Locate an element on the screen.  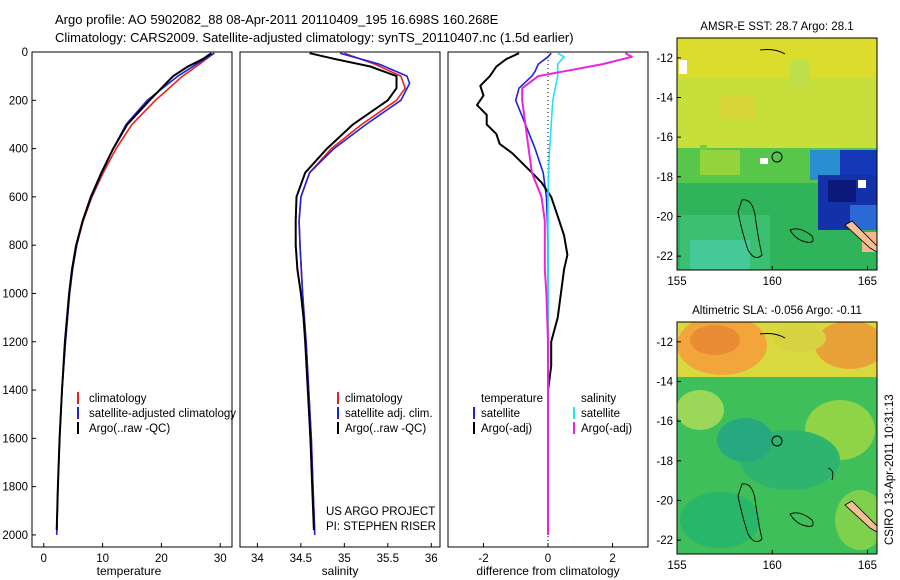
depth-tick-label: 1800 is located at coordinates (15, 488).